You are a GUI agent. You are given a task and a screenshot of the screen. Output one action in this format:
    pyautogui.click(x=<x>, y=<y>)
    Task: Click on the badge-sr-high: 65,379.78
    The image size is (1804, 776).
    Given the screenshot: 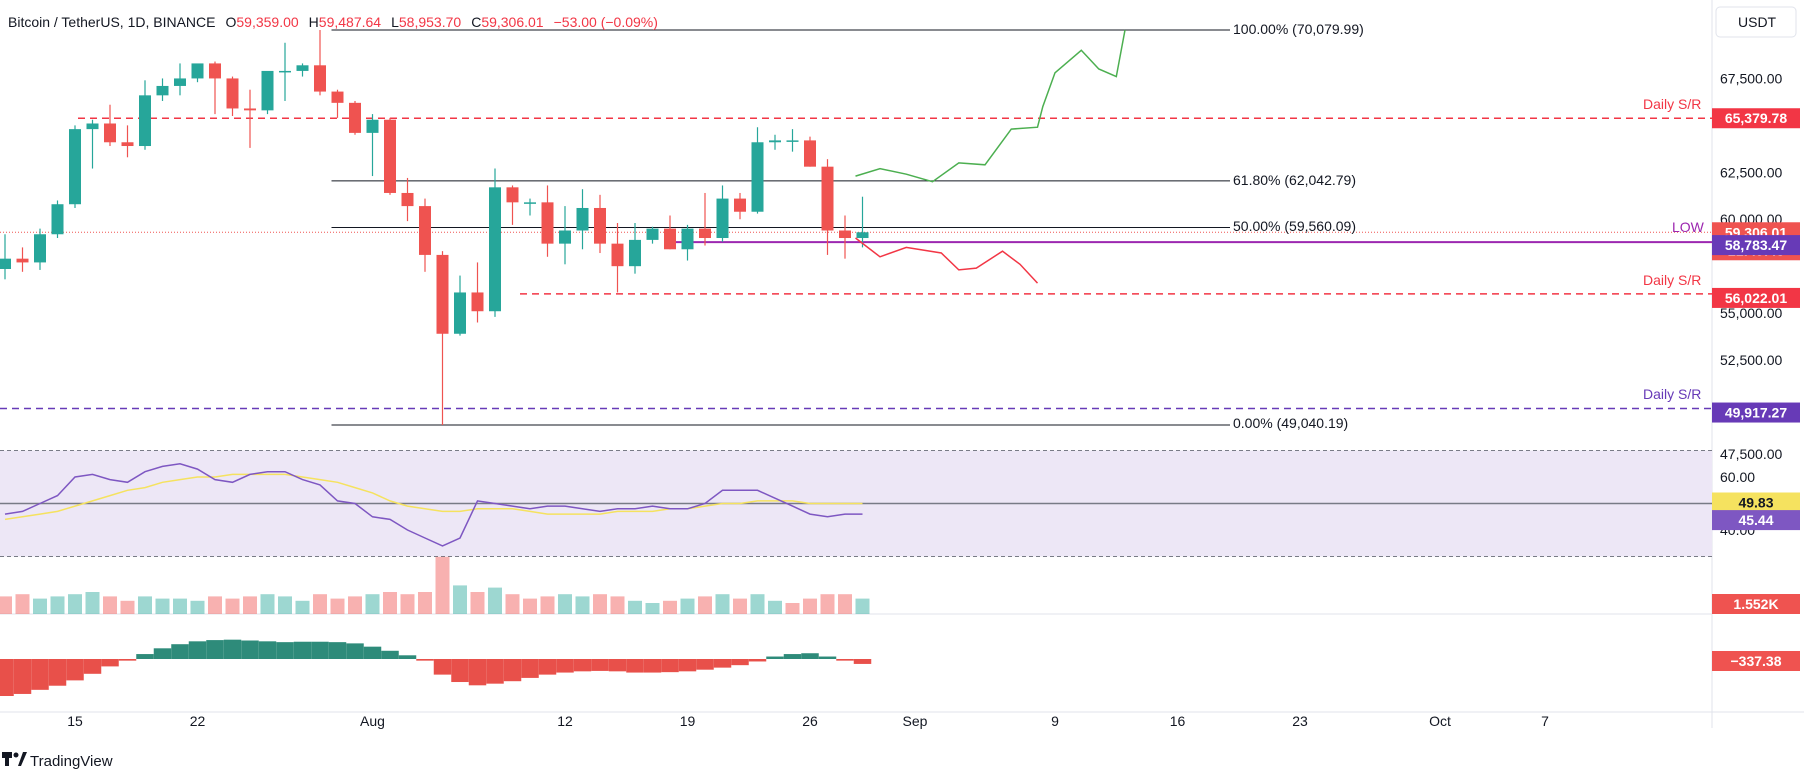 What is the action you would take?
    pyautogui.click(x=1756, y=118)
    